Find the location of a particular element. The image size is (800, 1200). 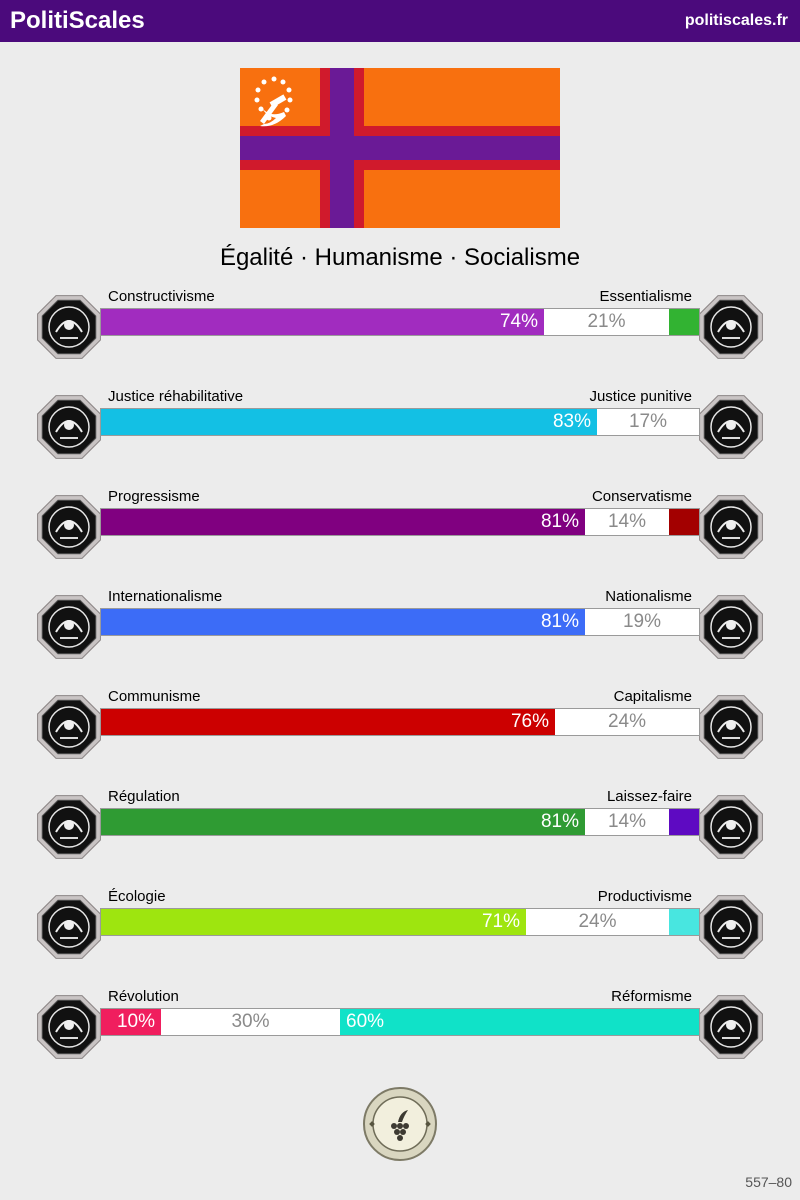

axis-right-label: Nationalisme is located at coordinates (648, 596).